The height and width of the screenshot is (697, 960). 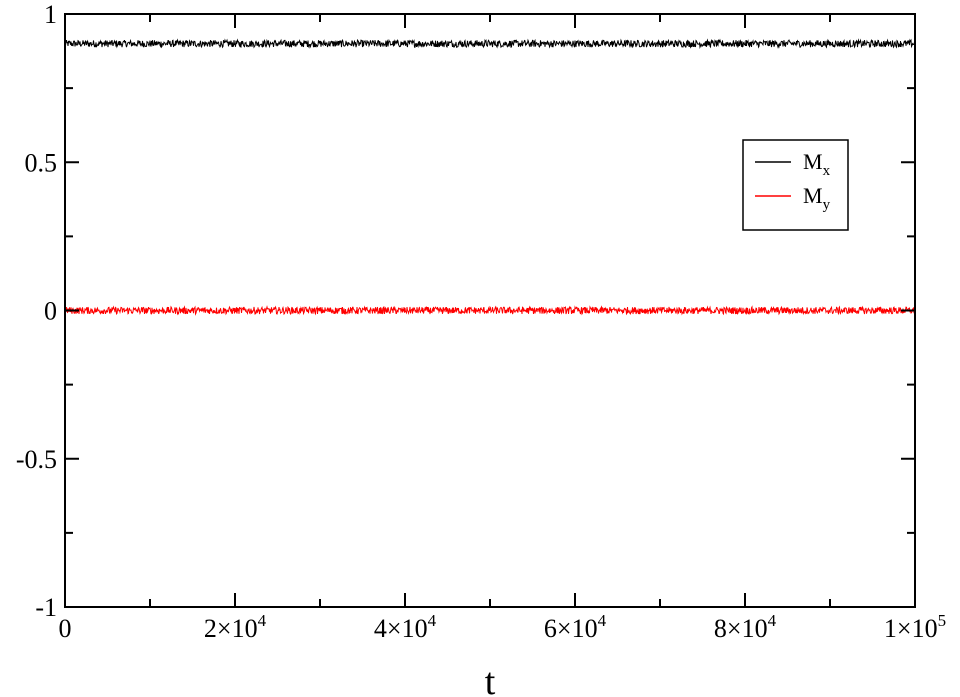 What do you see at coordinates (235, 627) in the screenshot?
I see `x-tick-label: 2×10⁴` at bounding box center [235, 627].